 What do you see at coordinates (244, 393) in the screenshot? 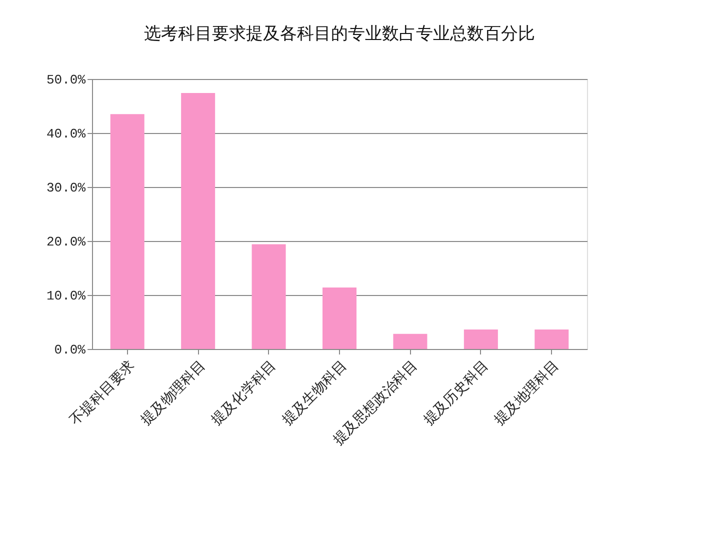
I see `x-tick-label: 提及化学科目` at bounding box center [244, 393].